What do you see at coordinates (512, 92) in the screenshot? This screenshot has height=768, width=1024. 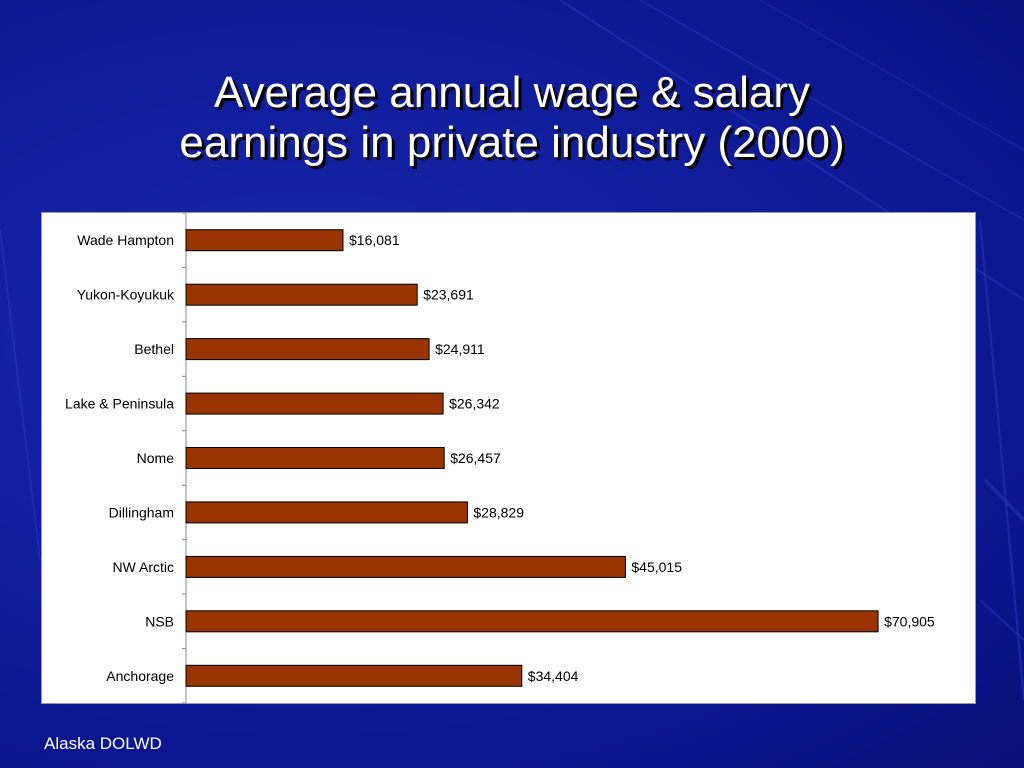 I see `slide-title-line-1: Average annual wage & salary` at bounding box center [512, 92].